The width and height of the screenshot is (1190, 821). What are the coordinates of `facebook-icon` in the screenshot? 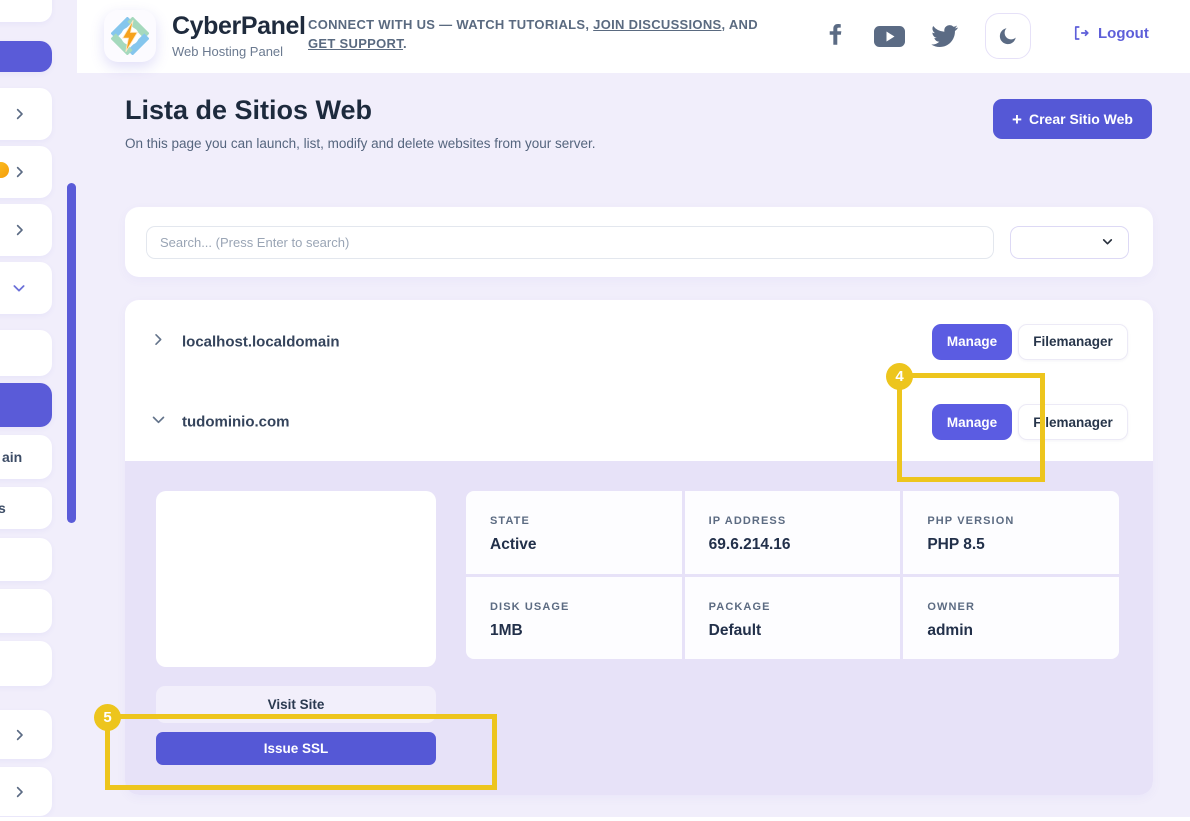 It's located at (836, 38).